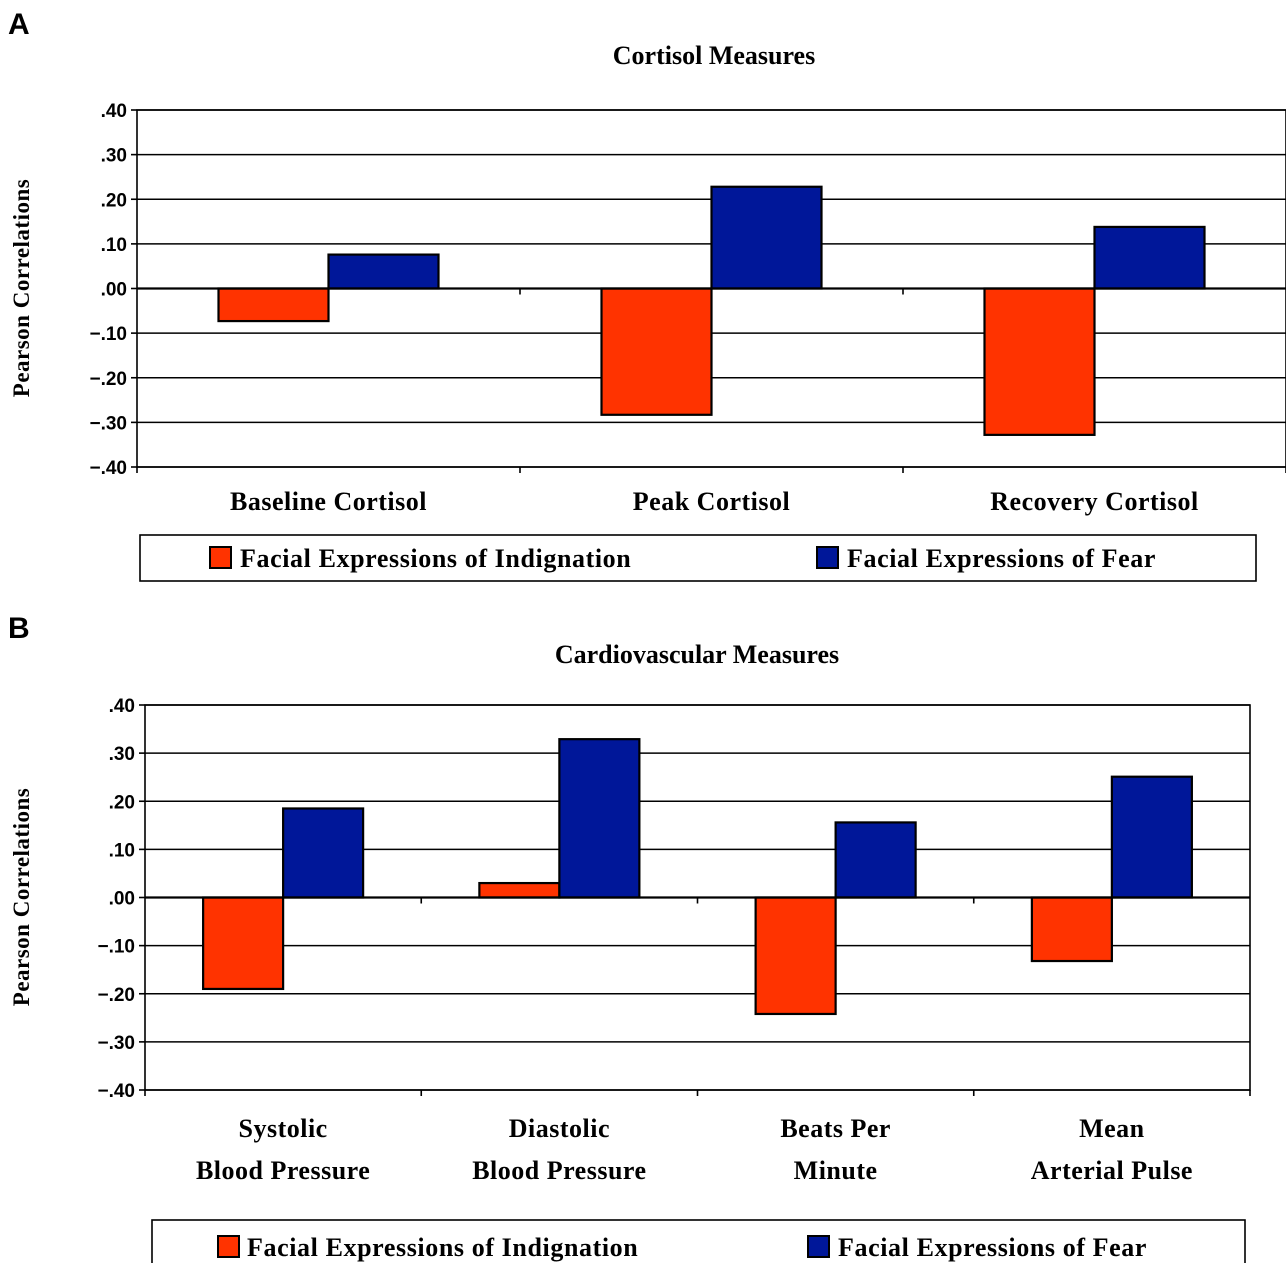  Describe the element at coordinates (714, 55) in the screenshot. I see `chart-title: Cortisol Measures` at that location.